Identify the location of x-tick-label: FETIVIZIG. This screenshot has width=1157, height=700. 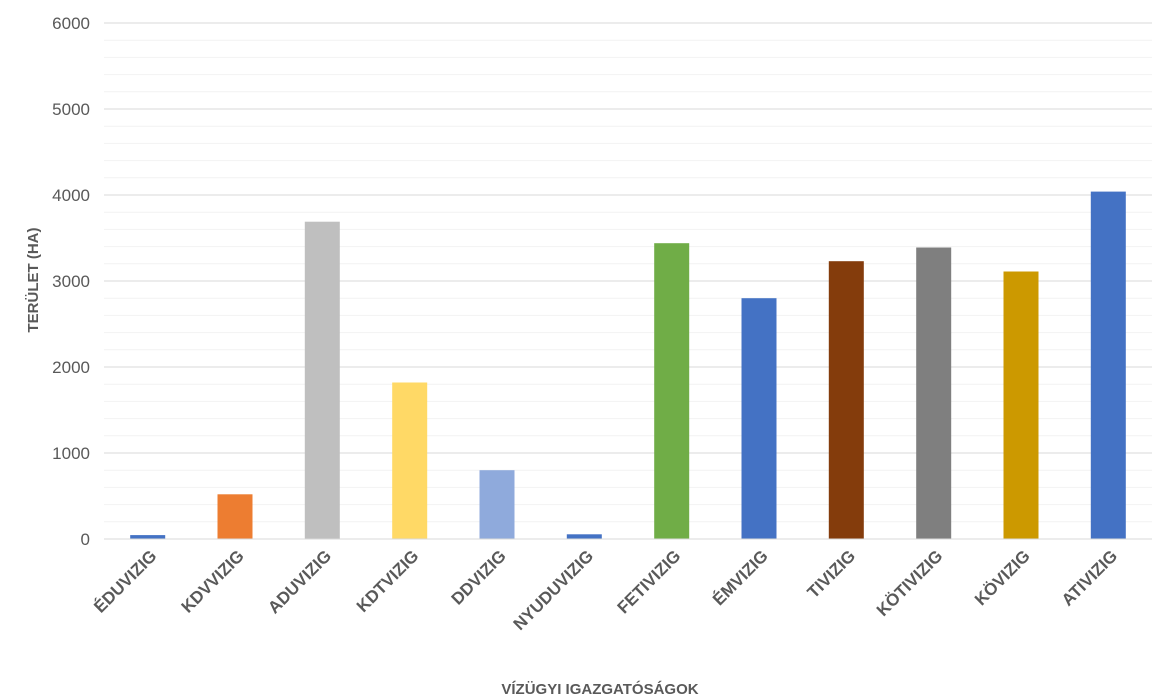
(649, 581).